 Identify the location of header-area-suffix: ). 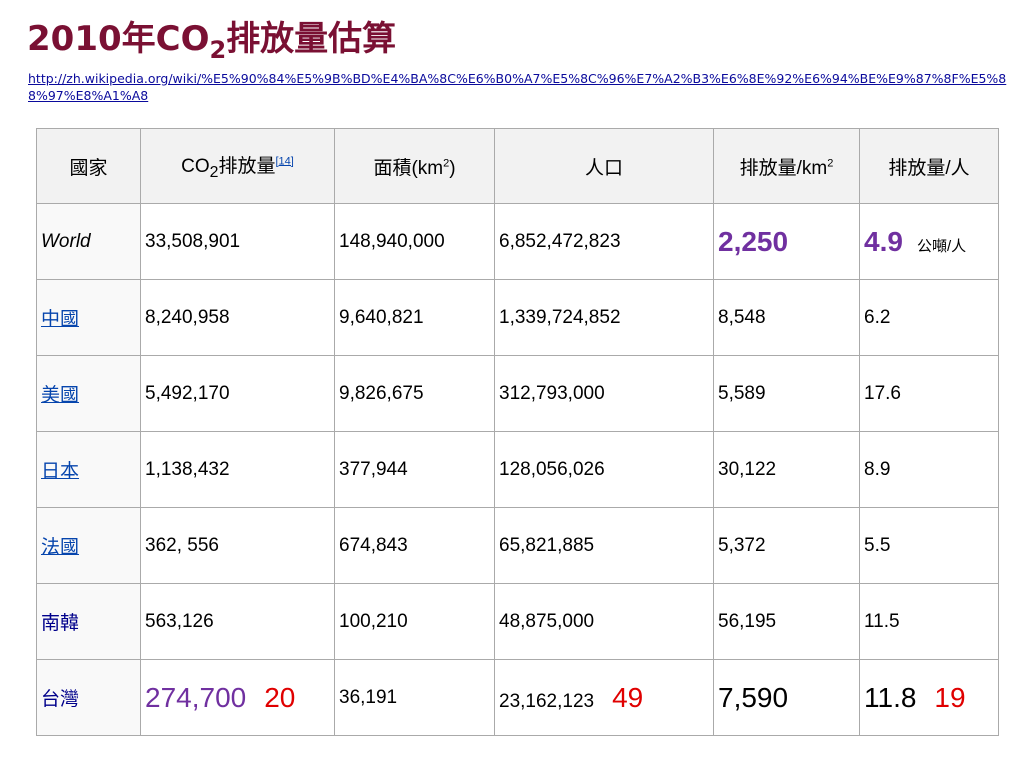
(452, 168).